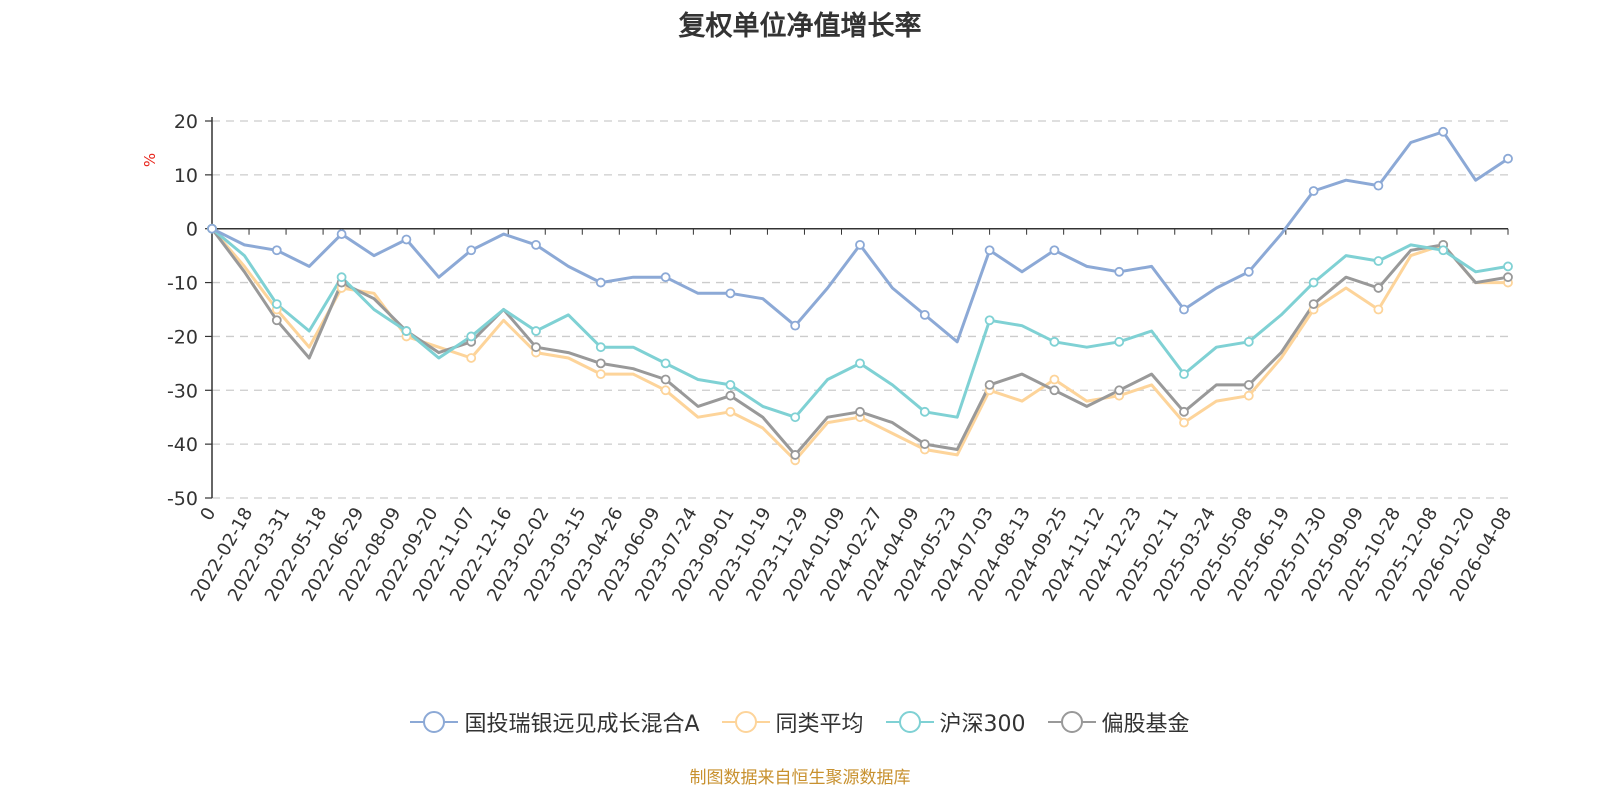 This screenshot has width=1600, height=800. I want to click on y-tick-label: -40, so click(182, 445).